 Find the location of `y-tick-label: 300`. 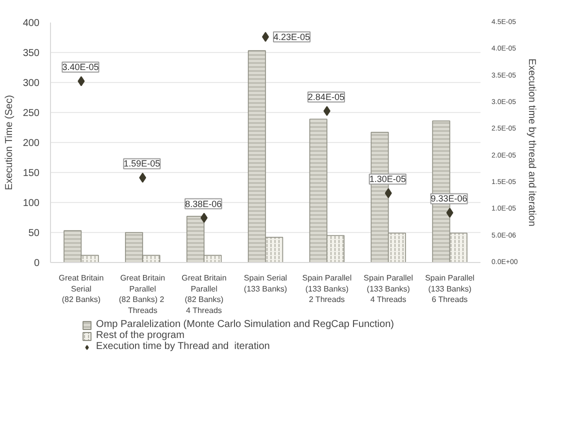

y-tick-label: 300 is located at coordinates (31, 83).